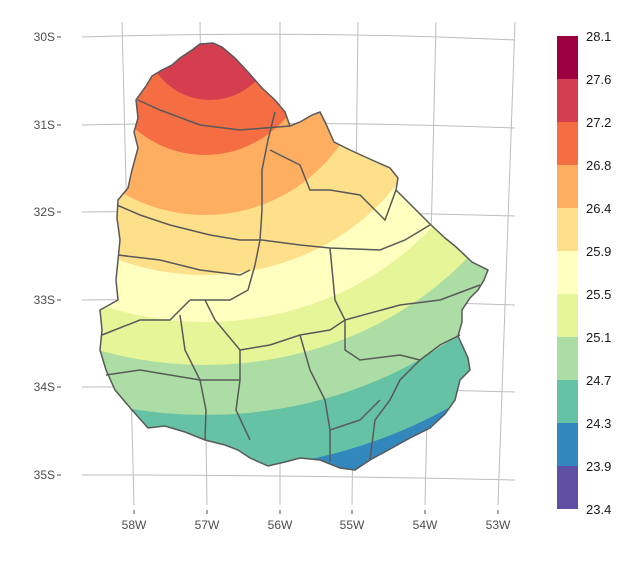 The height and width of the screenshot is (583, 630). I want to click on x-tick-label: 53W, so click(498, 525).